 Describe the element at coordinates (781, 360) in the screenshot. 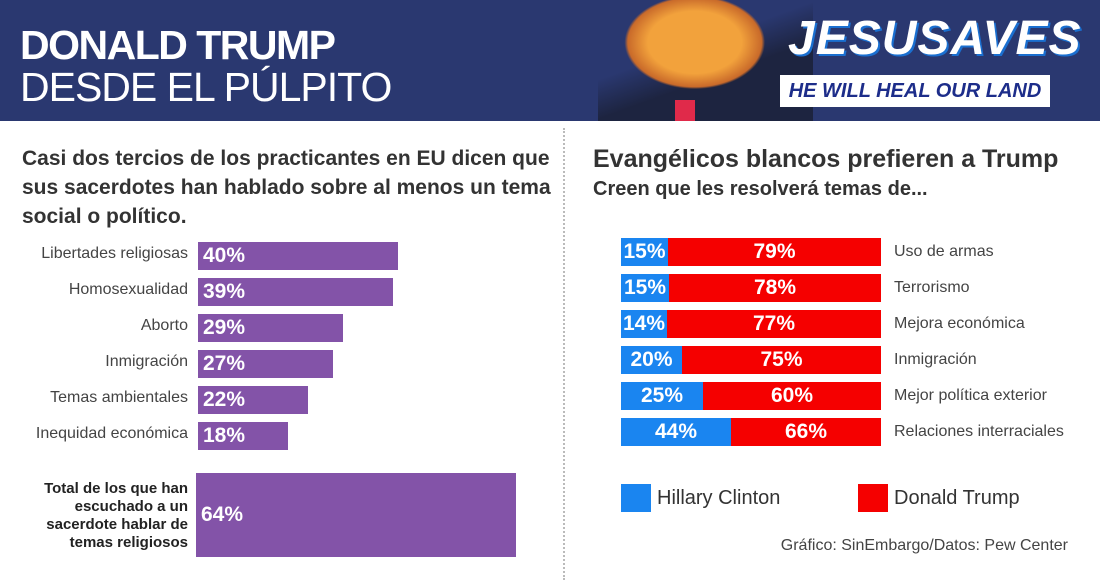

I see `bar-trump: 75%` at that location.